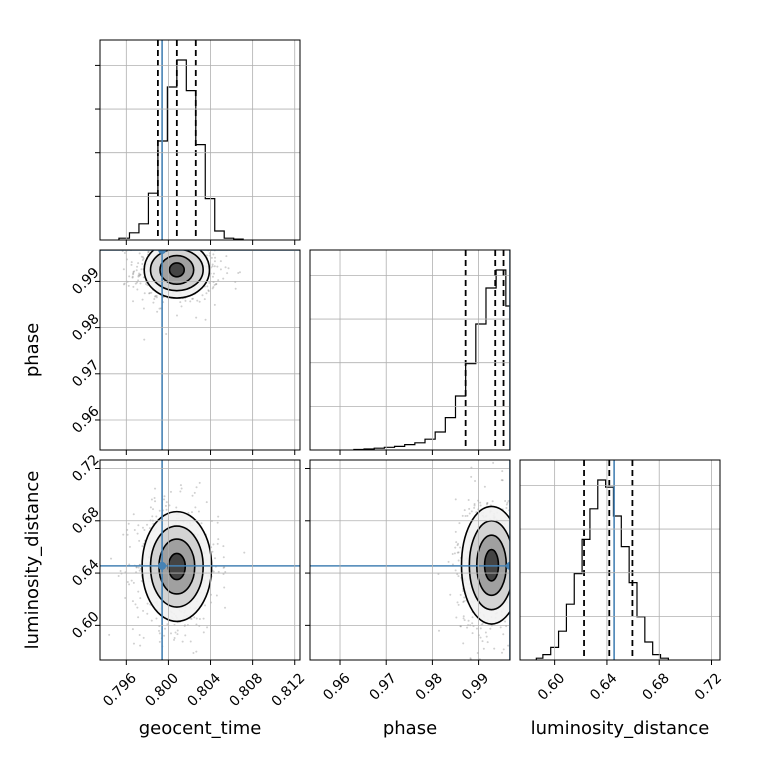  Describe the element at coordinates (603, 686) in the screenshot. I see `x-tick-label: 0.64` at that location.